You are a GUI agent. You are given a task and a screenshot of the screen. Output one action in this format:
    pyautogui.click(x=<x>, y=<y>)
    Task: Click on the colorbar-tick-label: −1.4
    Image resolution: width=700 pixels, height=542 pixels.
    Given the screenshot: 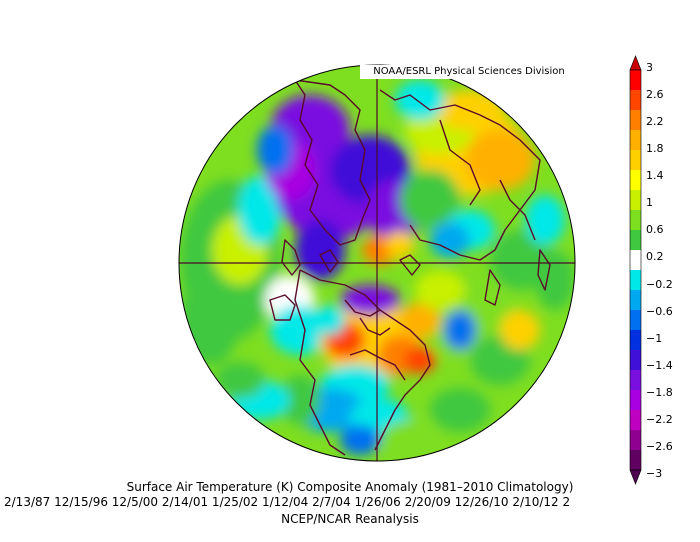 What is the action you would take?
    pyautogui.click(x=659, y=365)
    